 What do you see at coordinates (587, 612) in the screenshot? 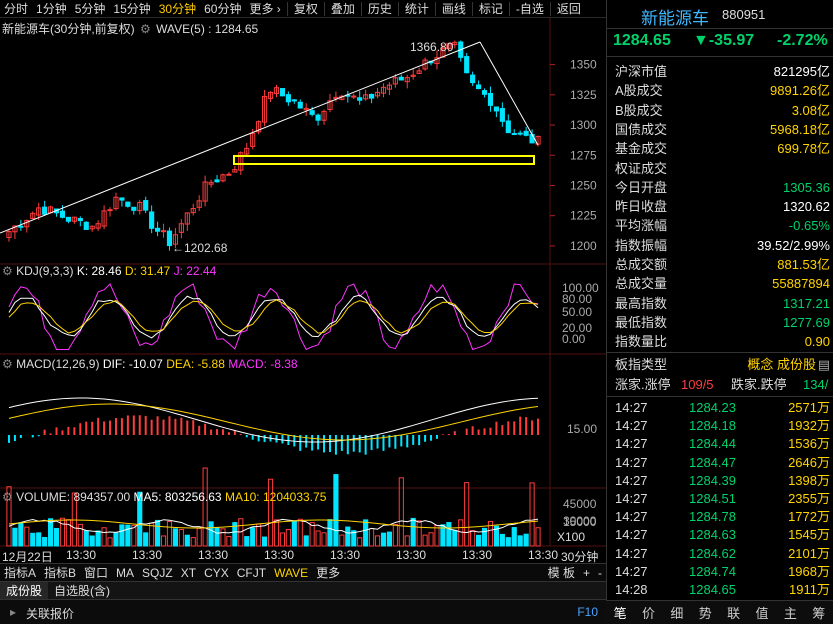
I see `f10-button: F10` at bounding box center [587, 612].